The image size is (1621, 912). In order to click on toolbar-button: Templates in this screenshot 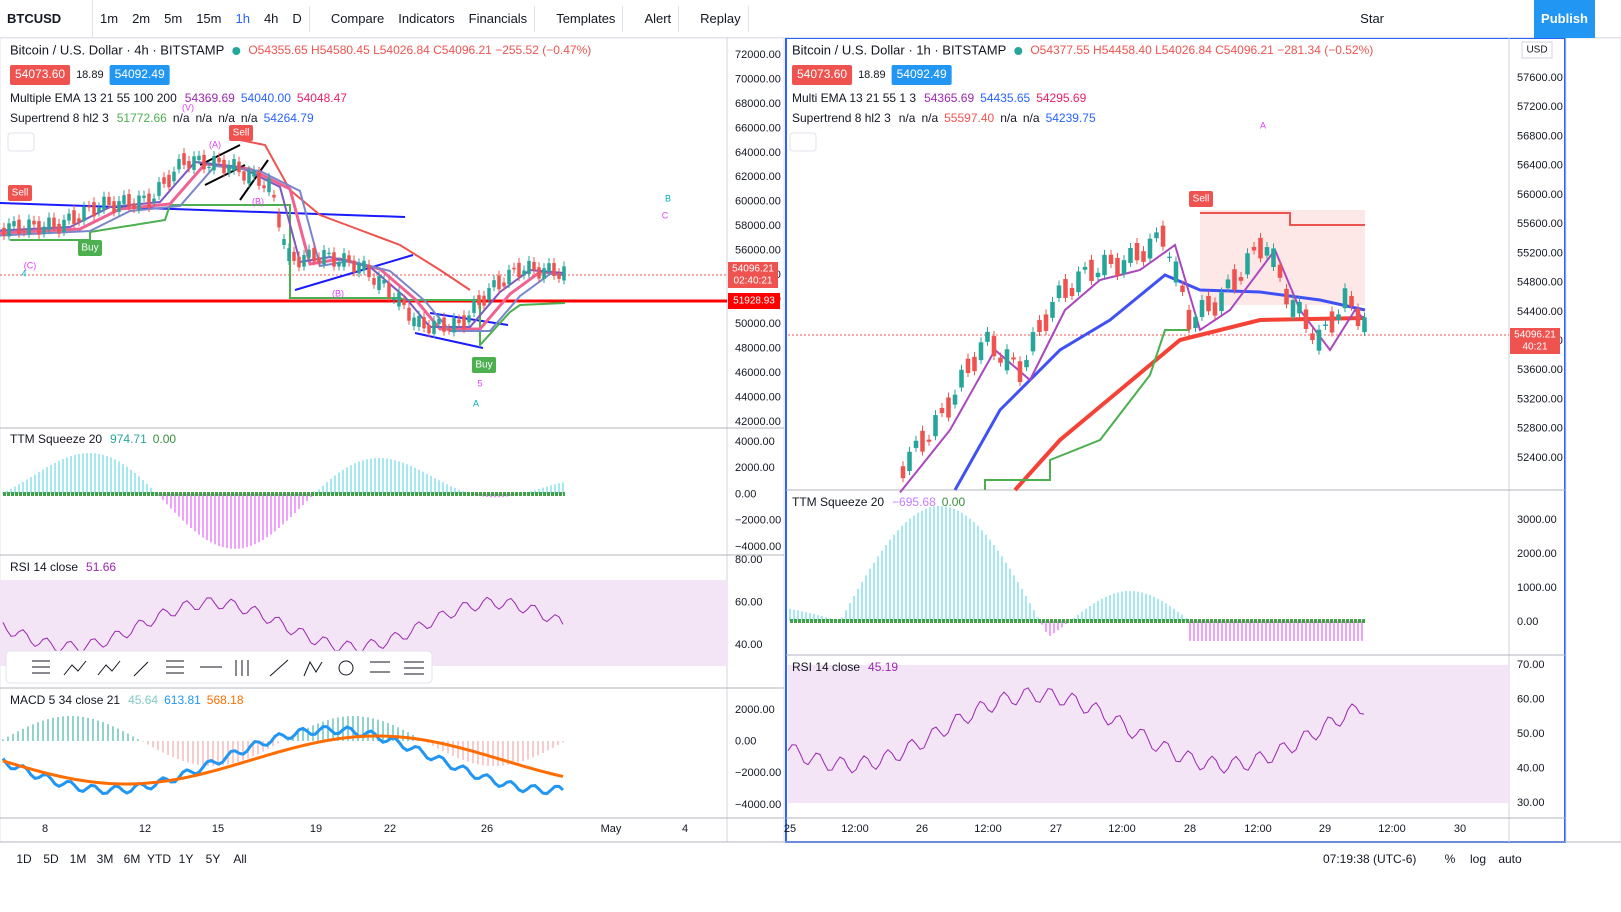, I will do `click(586, 18)`.